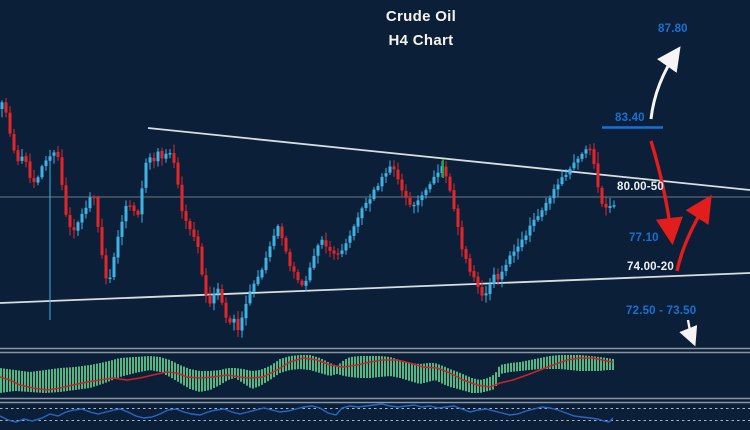 This screenshot has height=430, width=750. Describe the element at coordinates (375, 413) in the screenshot. I see `oscillator-indicator-pane` at that location.